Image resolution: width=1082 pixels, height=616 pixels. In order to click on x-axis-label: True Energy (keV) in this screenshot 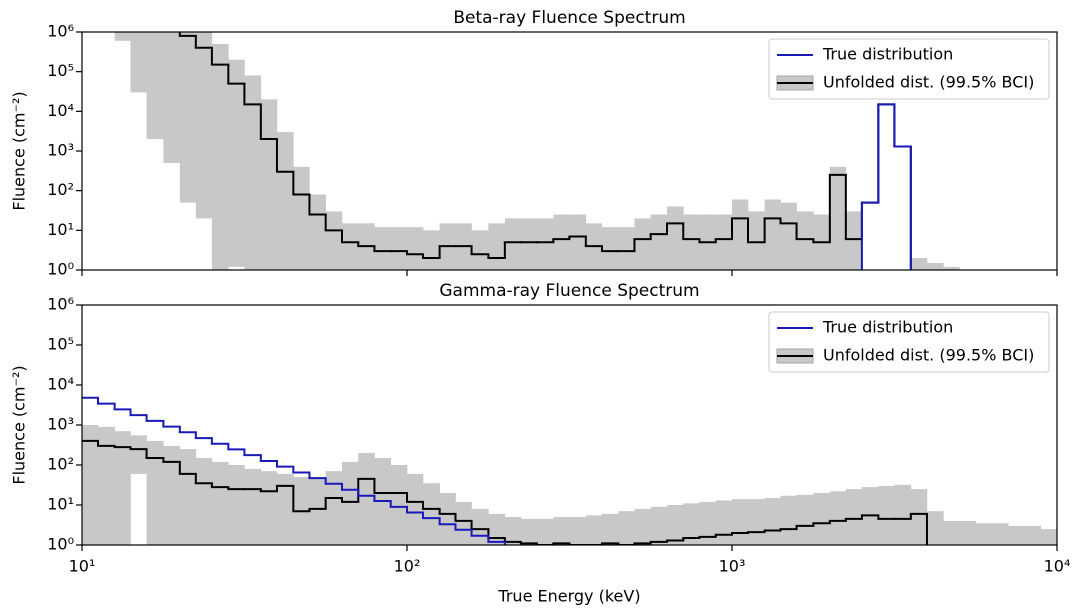, I will do `click(568, 596)`.